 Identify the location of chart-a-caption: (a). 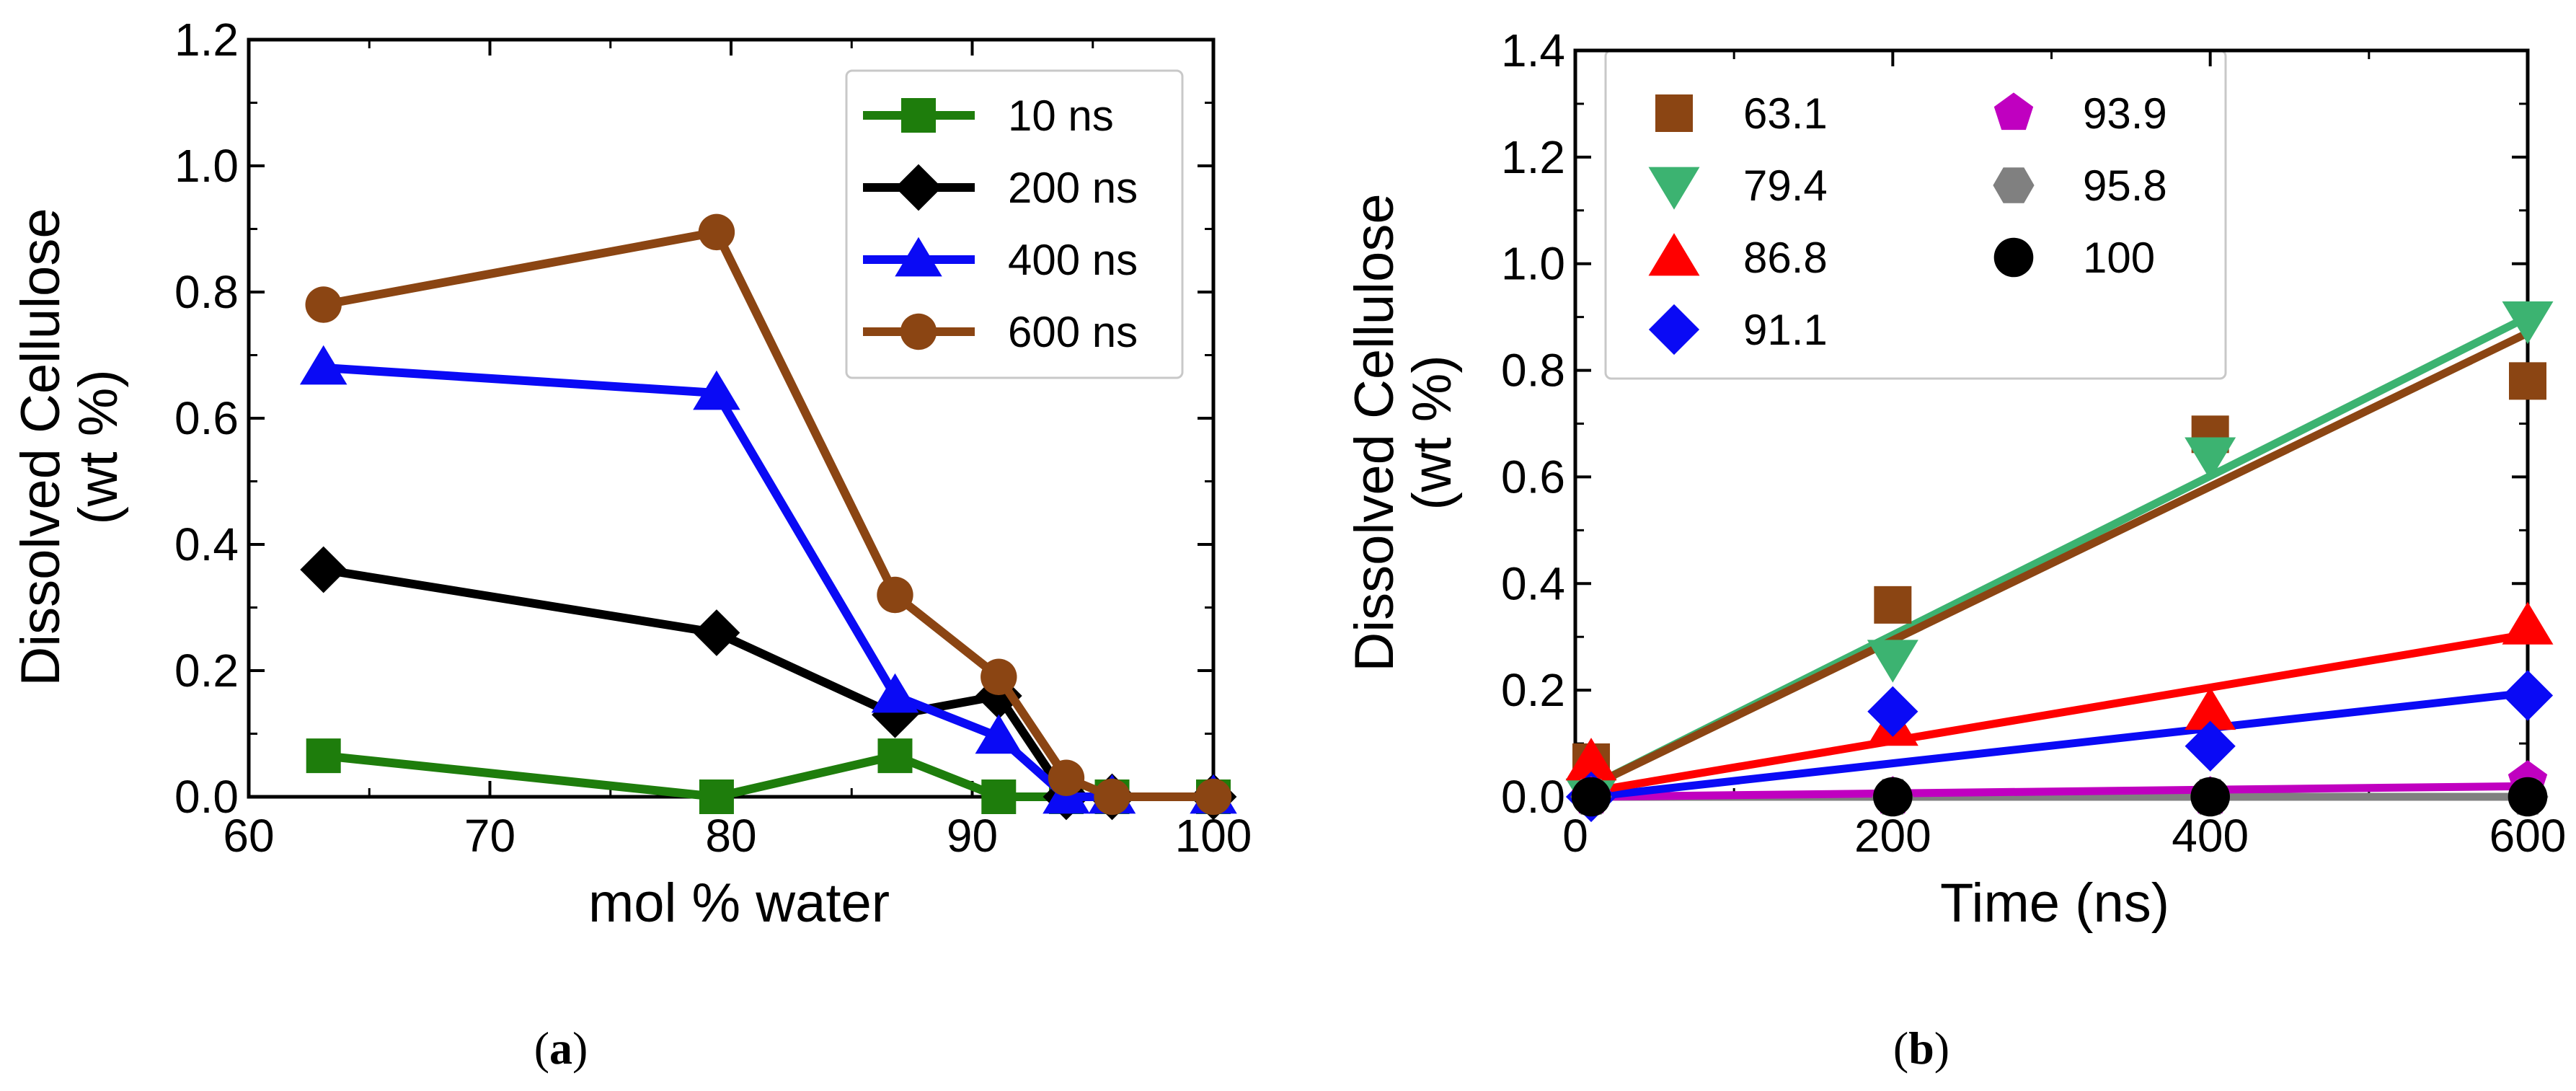
(561, 1048).